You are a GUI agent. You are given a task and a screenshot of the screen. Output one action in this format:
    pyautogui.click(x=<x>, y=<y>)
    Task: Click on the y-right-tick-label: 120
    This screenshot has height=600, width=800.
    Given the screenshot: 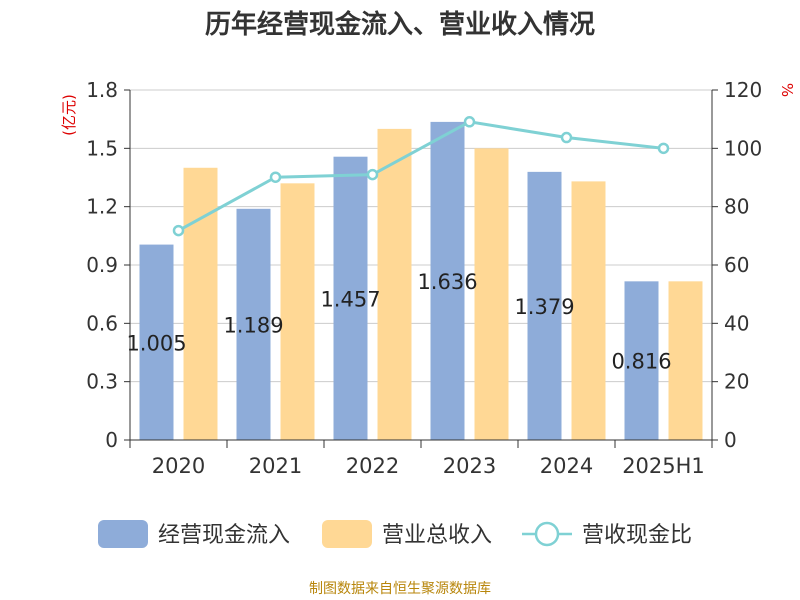 What is the action you would take?
    pyautogui.click(x=743, y=90)
    